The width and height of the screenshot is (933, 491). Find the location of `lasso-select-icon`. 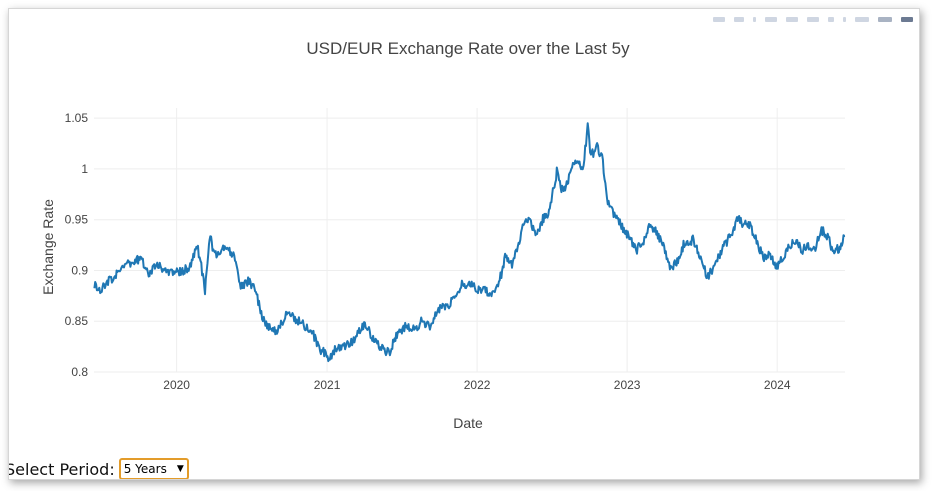

lasso-select-icon is located at coordinates (792, 19).